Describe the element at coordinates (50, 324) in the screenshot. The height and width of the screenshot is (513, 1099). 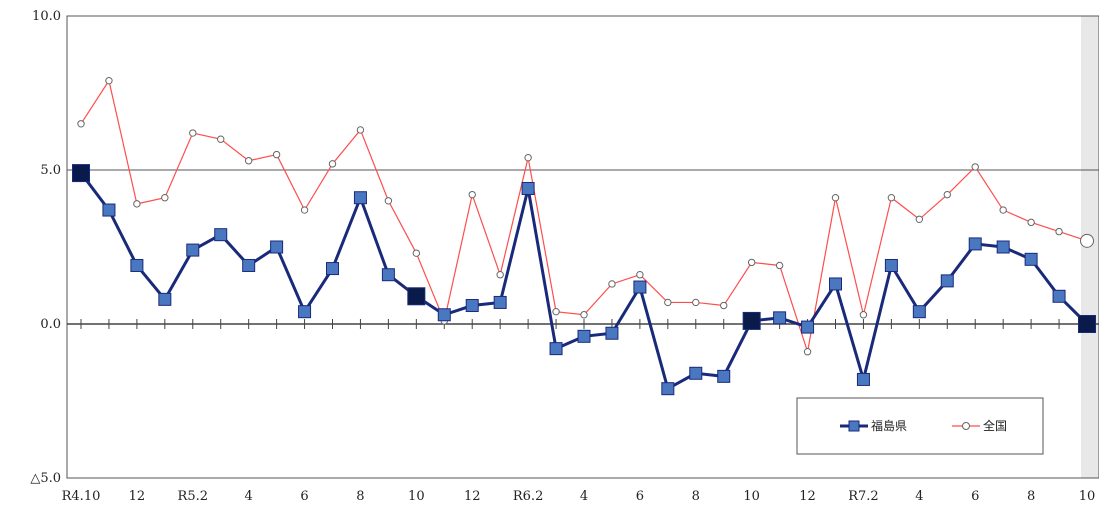
I see `y-tick-label: 0.0` at that location.